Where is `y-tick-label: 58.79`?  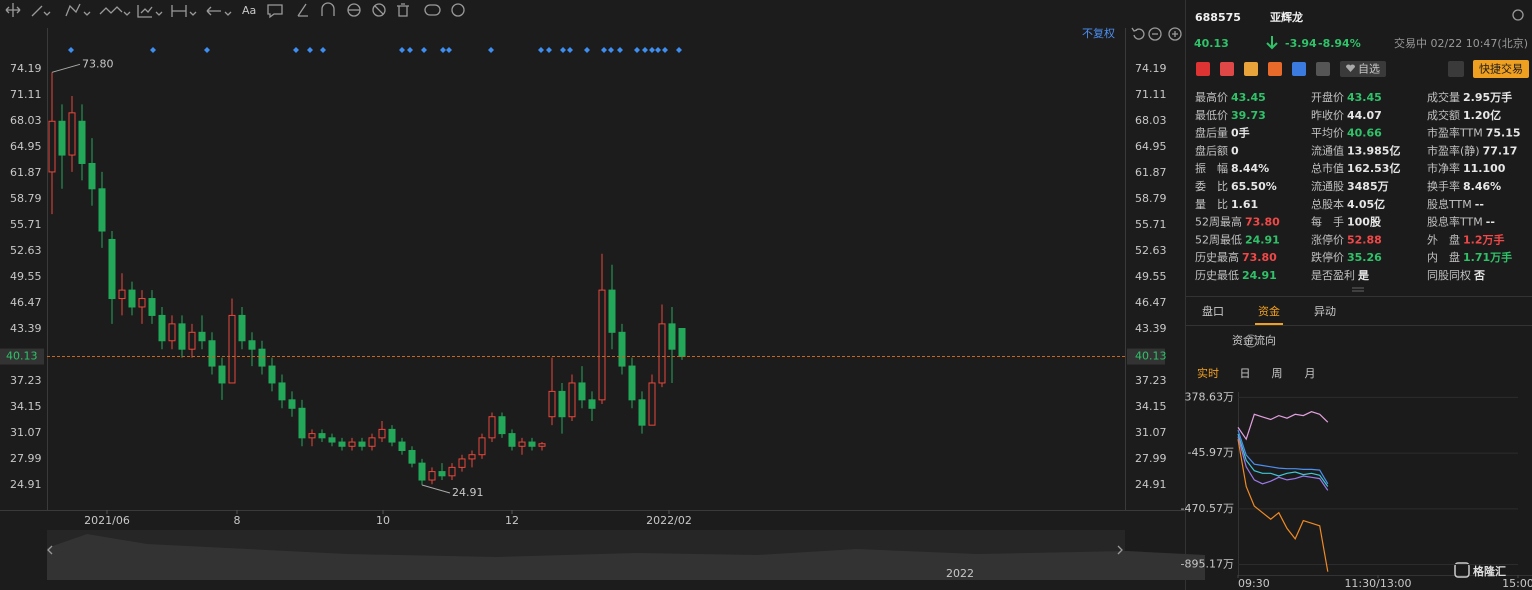 y-tick-label: 58.79 is located at coordinates (26, 198).